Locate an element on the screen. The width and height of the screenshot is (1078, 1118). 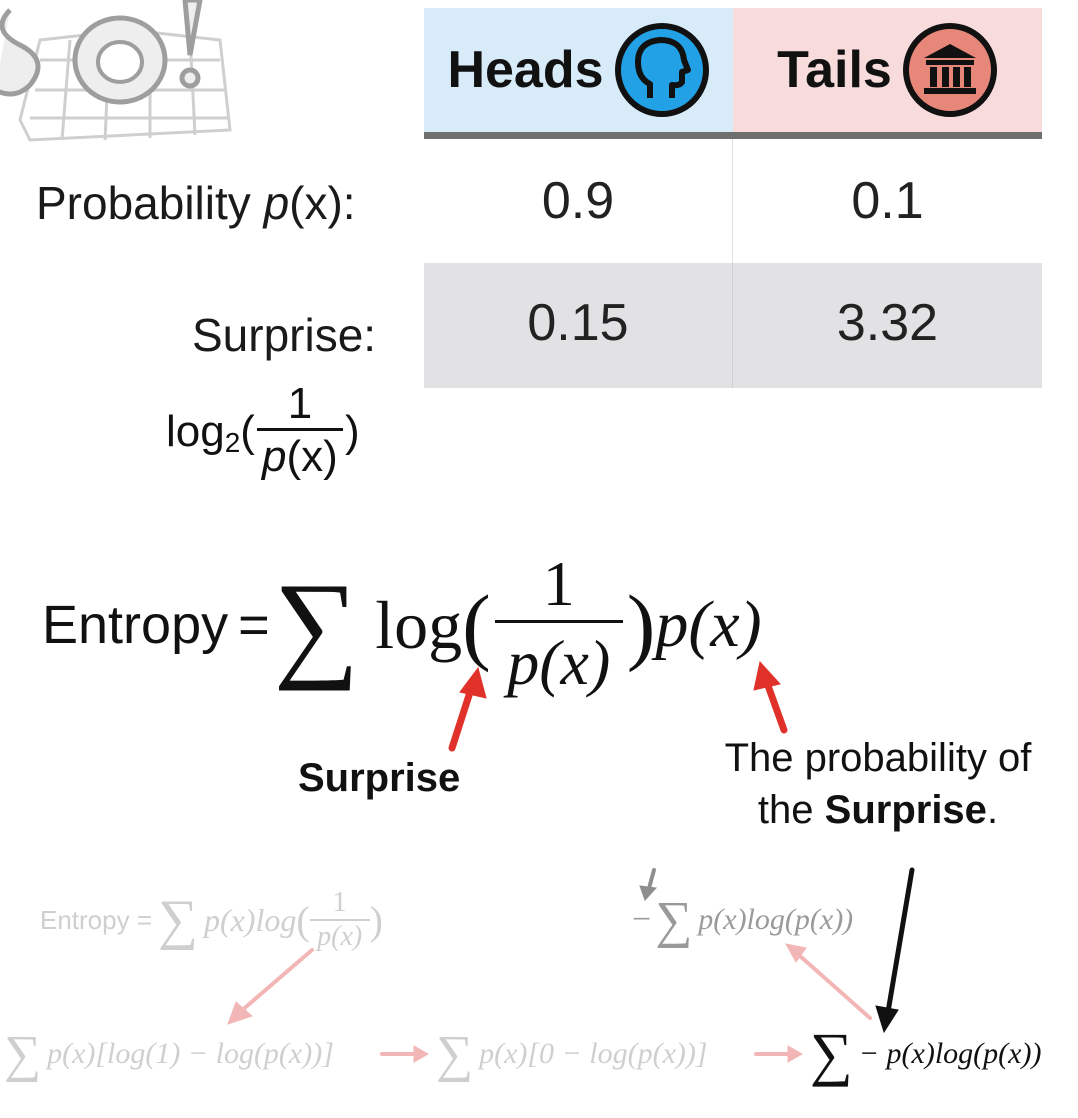
probability-label-p: p is located at coordinates (276, 203).